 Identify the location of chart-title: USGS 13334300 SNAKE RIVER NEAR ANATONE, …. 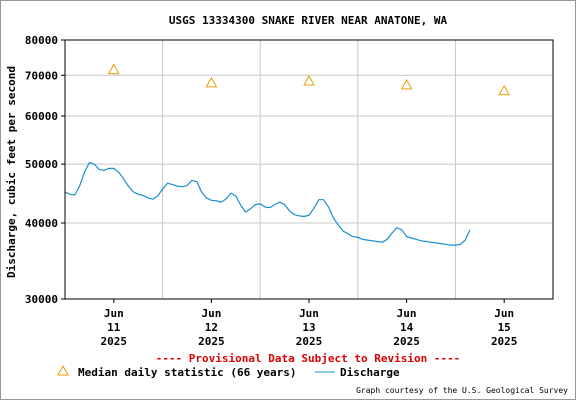
(308, 20).